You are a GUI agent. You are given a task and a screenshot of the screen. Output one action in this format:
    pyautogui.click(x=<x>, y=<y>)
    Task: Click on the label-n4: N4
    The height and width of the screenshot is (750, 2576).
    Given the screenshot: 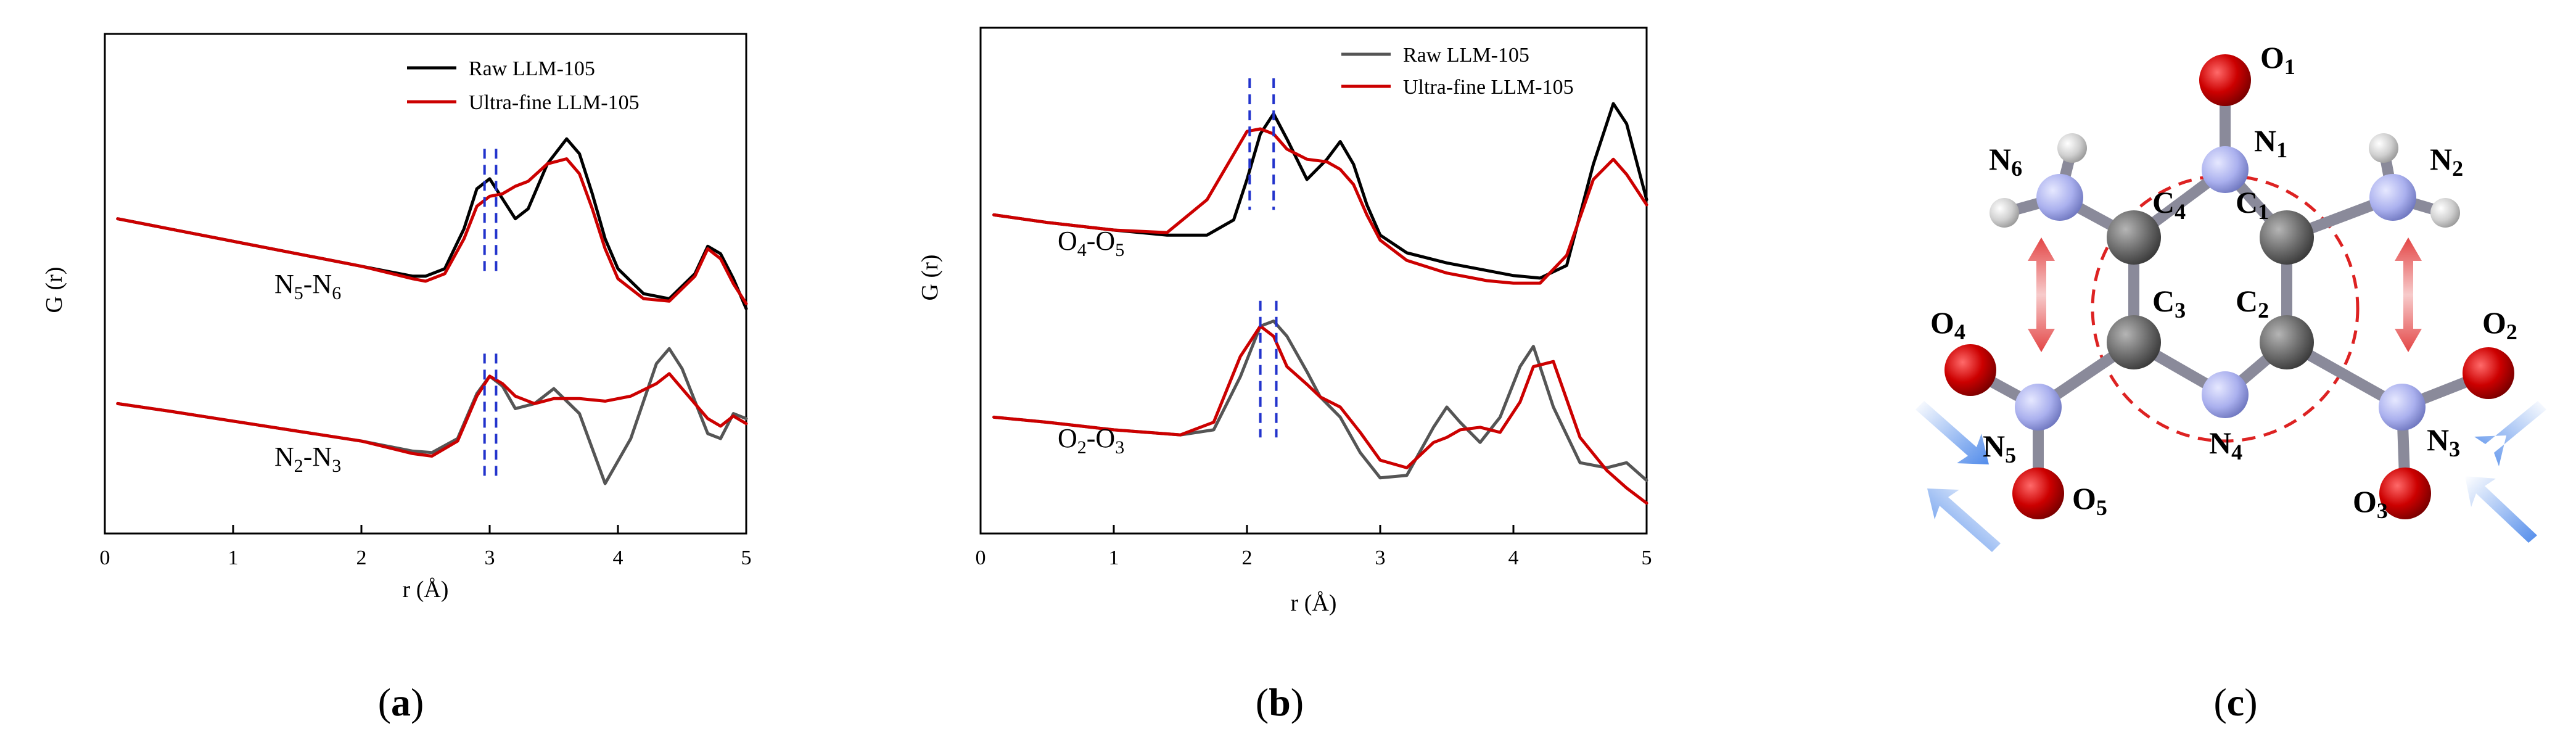 What is the action you would take?
    pyautogui.click(x=2225, y=445)
    